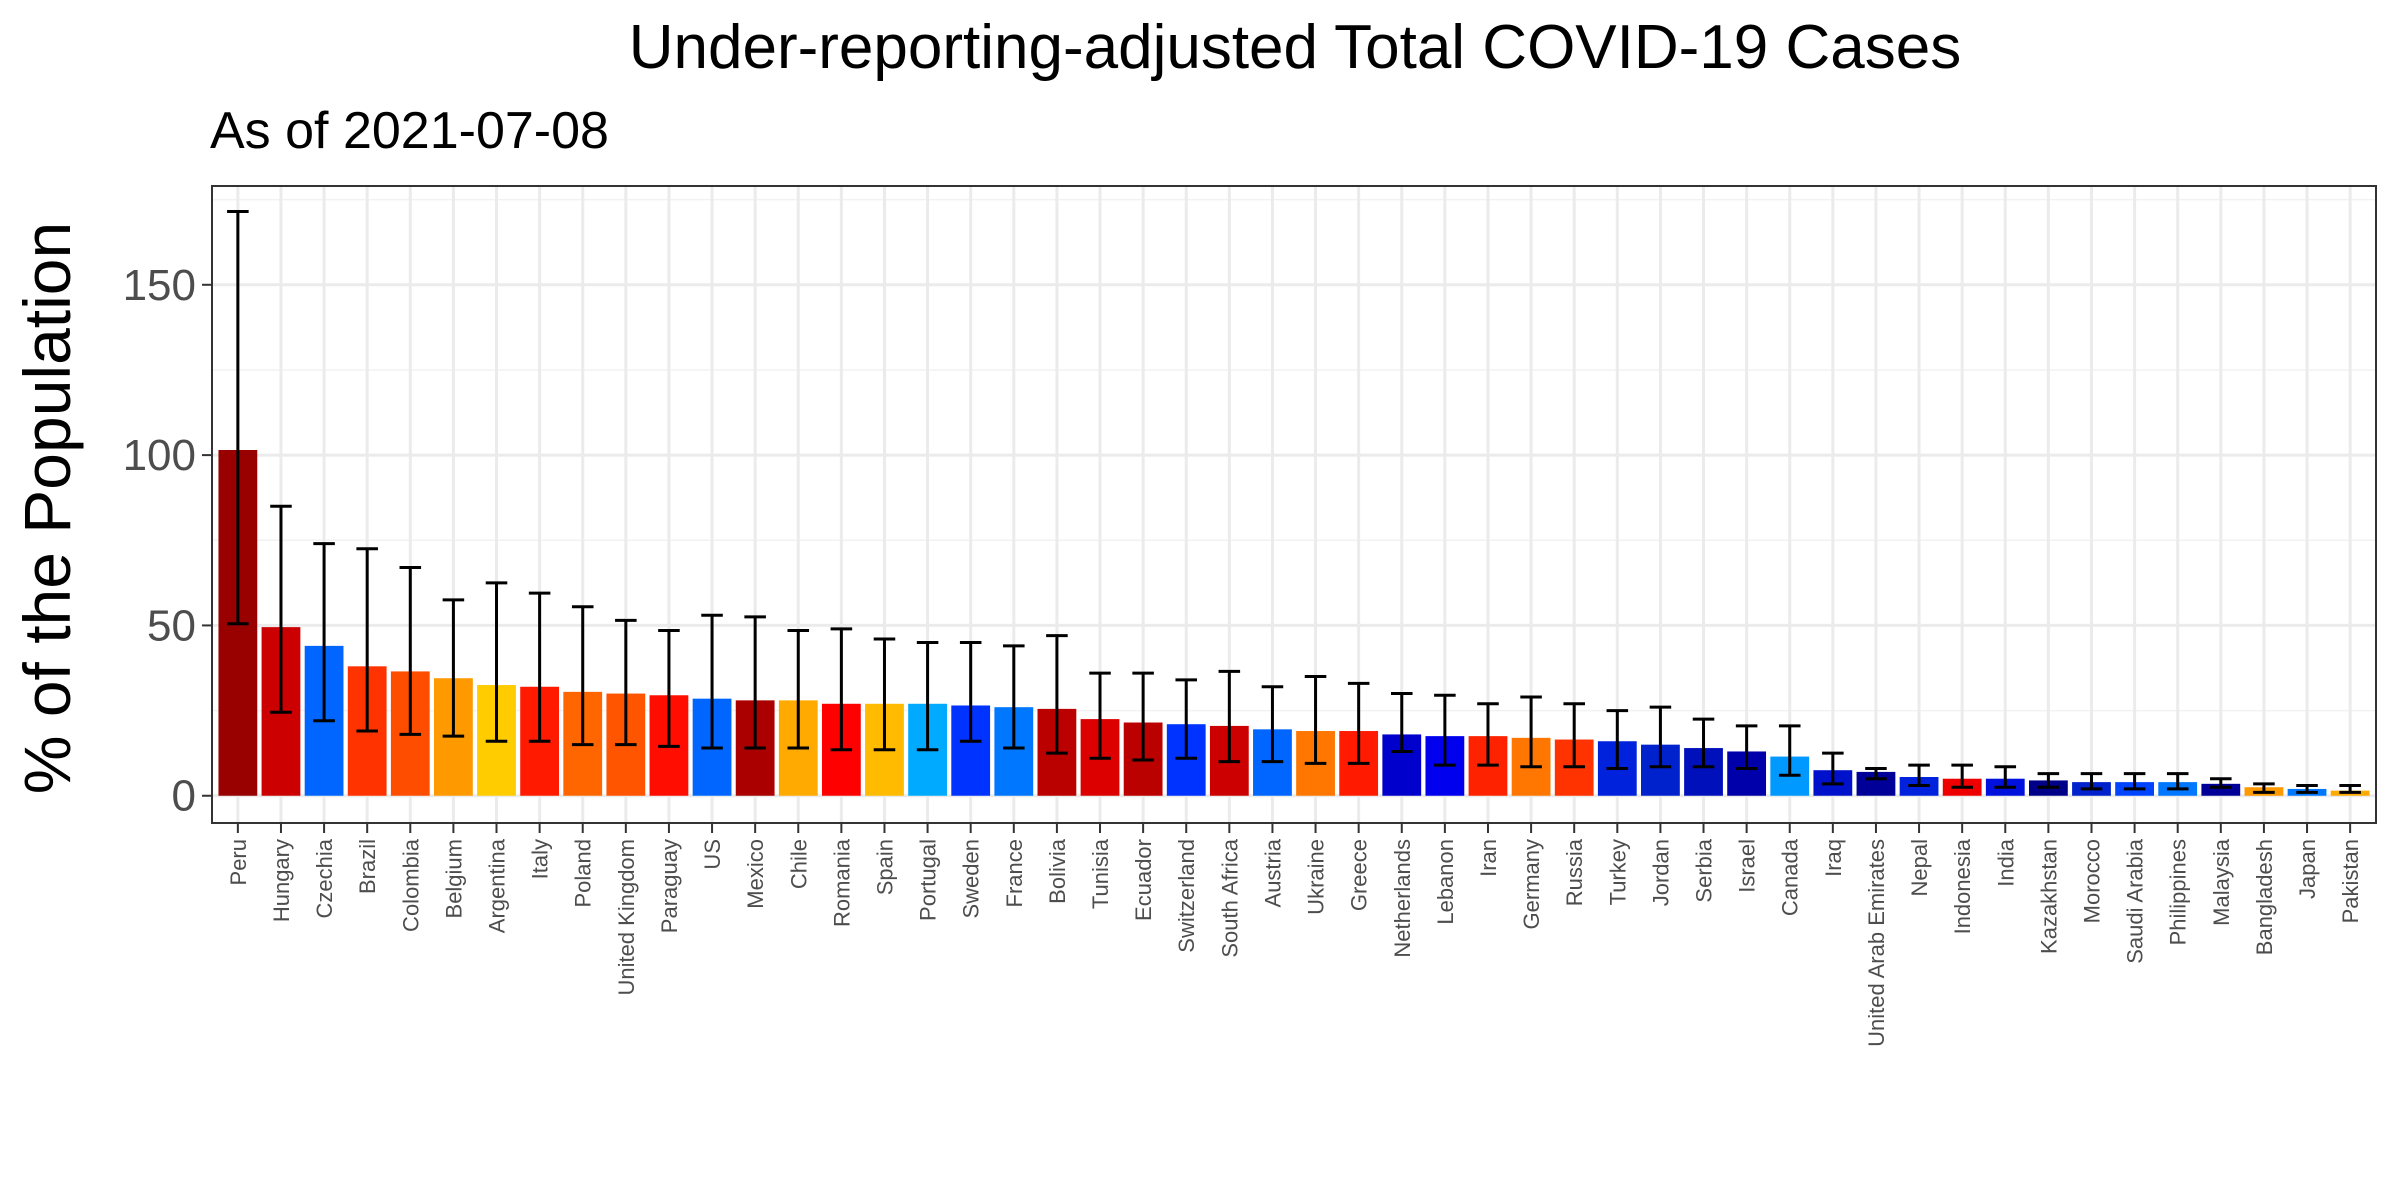 The width and height of the screenshot is (2400, 1200). Describe the element at coordinates (1445, 882) in the screenshot. I see `x-tick-label: Lebanon` at that location.